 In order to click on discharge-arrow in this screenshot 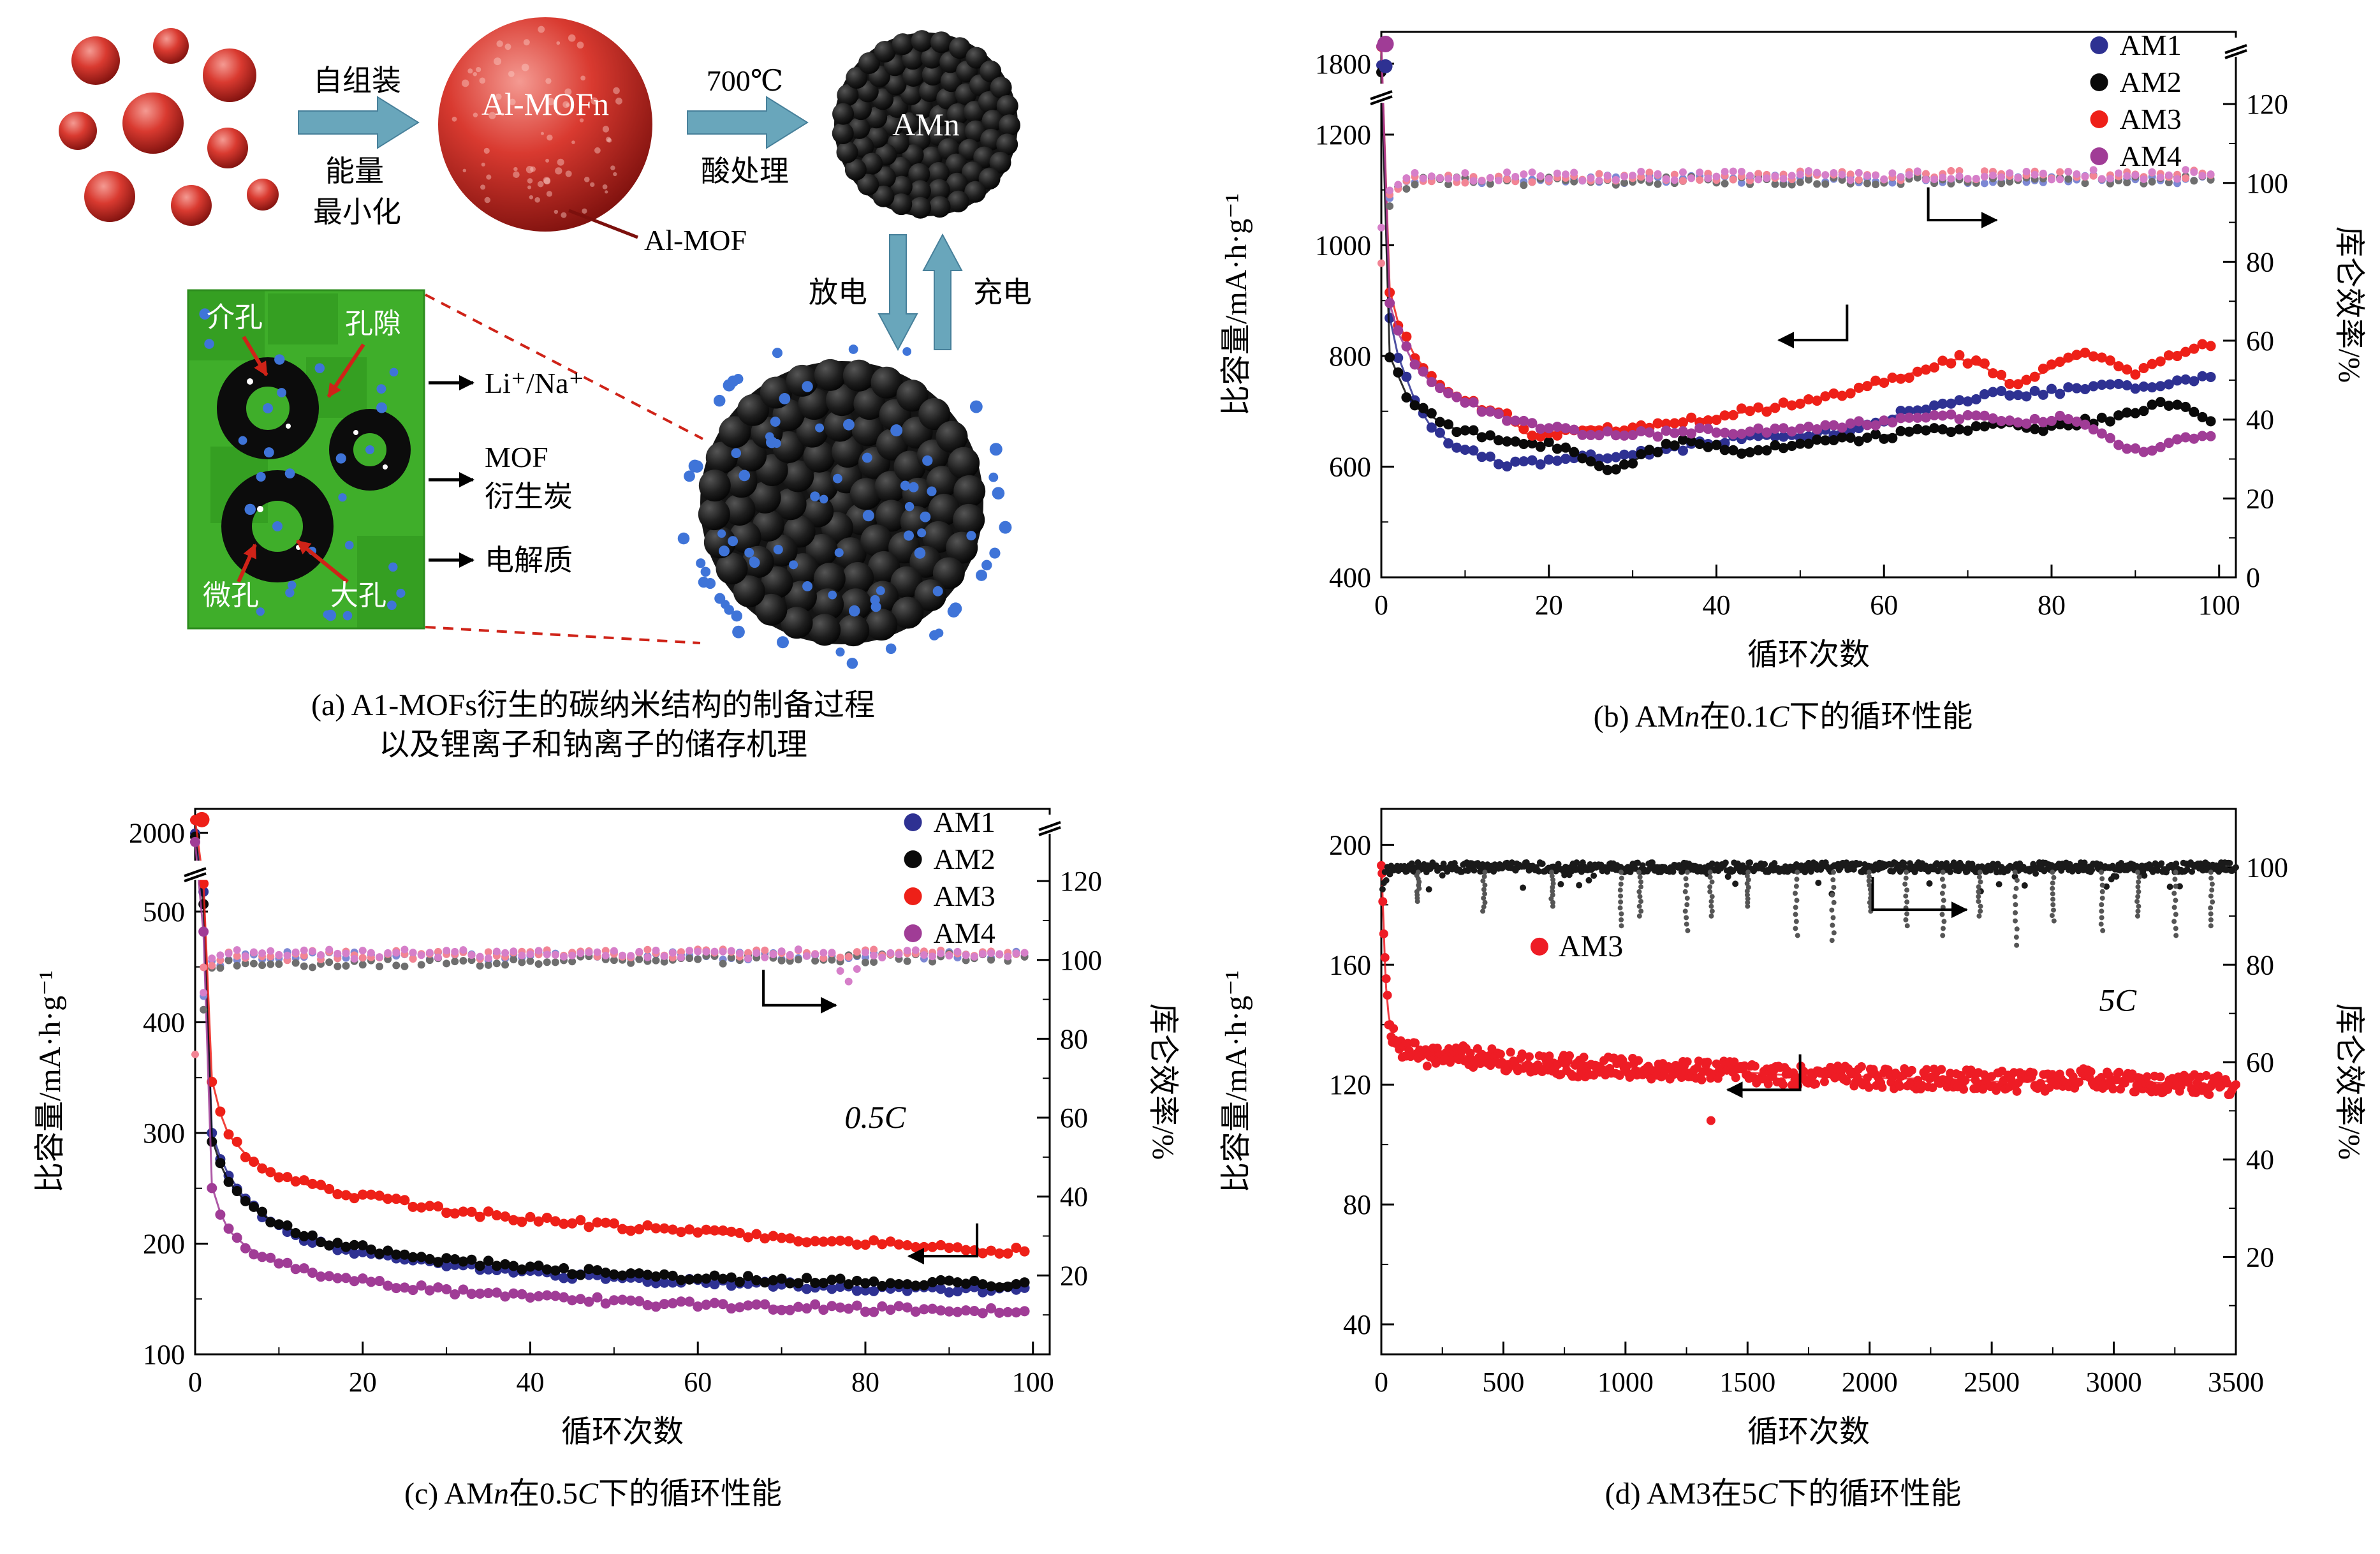, I will do `click(898, 293)`.